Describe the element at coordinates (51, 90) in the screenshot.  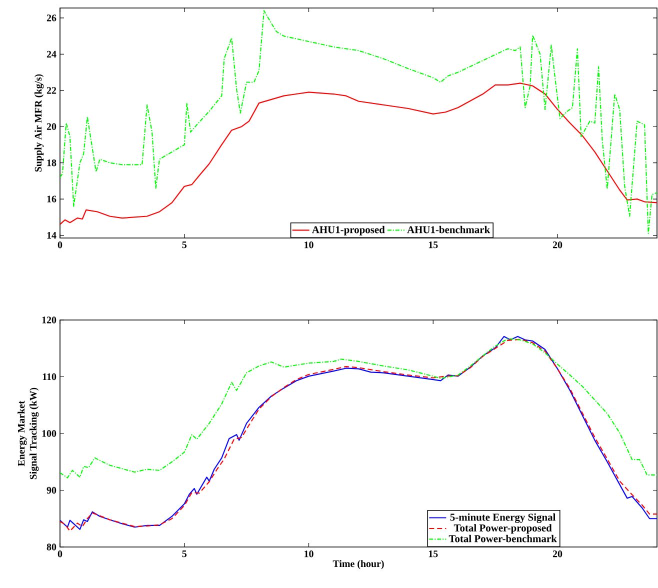
I see `y-tick-label: 22` at that location.